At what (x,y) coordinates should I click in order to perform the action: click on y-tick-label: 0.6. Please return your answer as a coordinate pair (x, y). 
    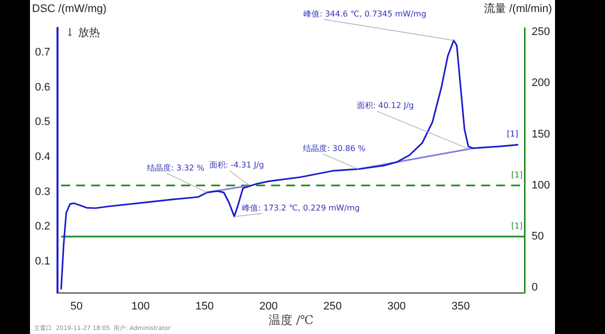
    Looking at the image, I should click on (42, 87).